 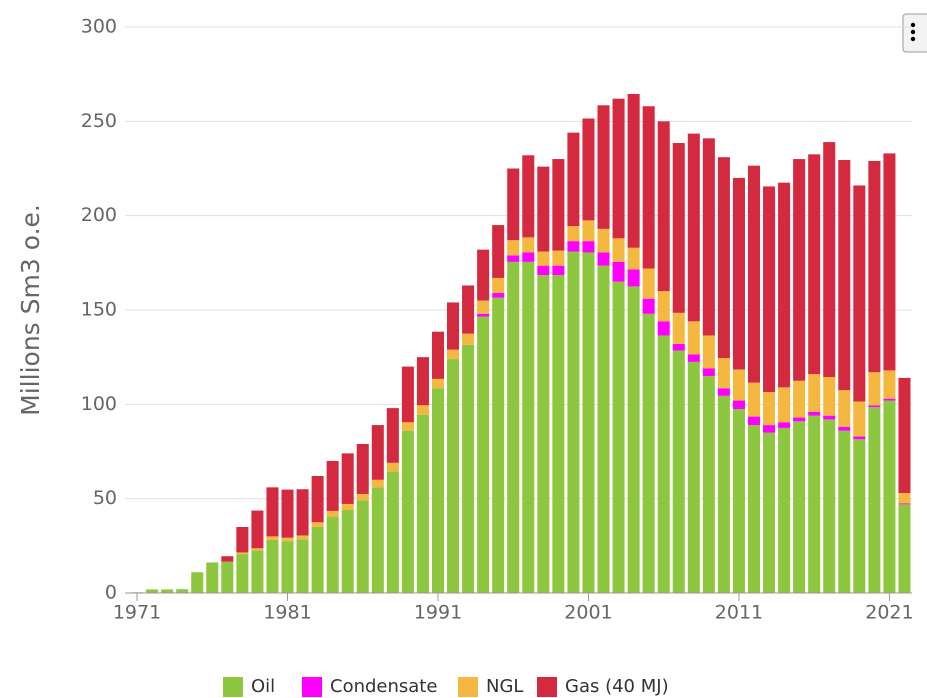 What do you see at coordinates (914, 33) in the screenshot?
I see `menu-button` at bounding box center [914, 33].